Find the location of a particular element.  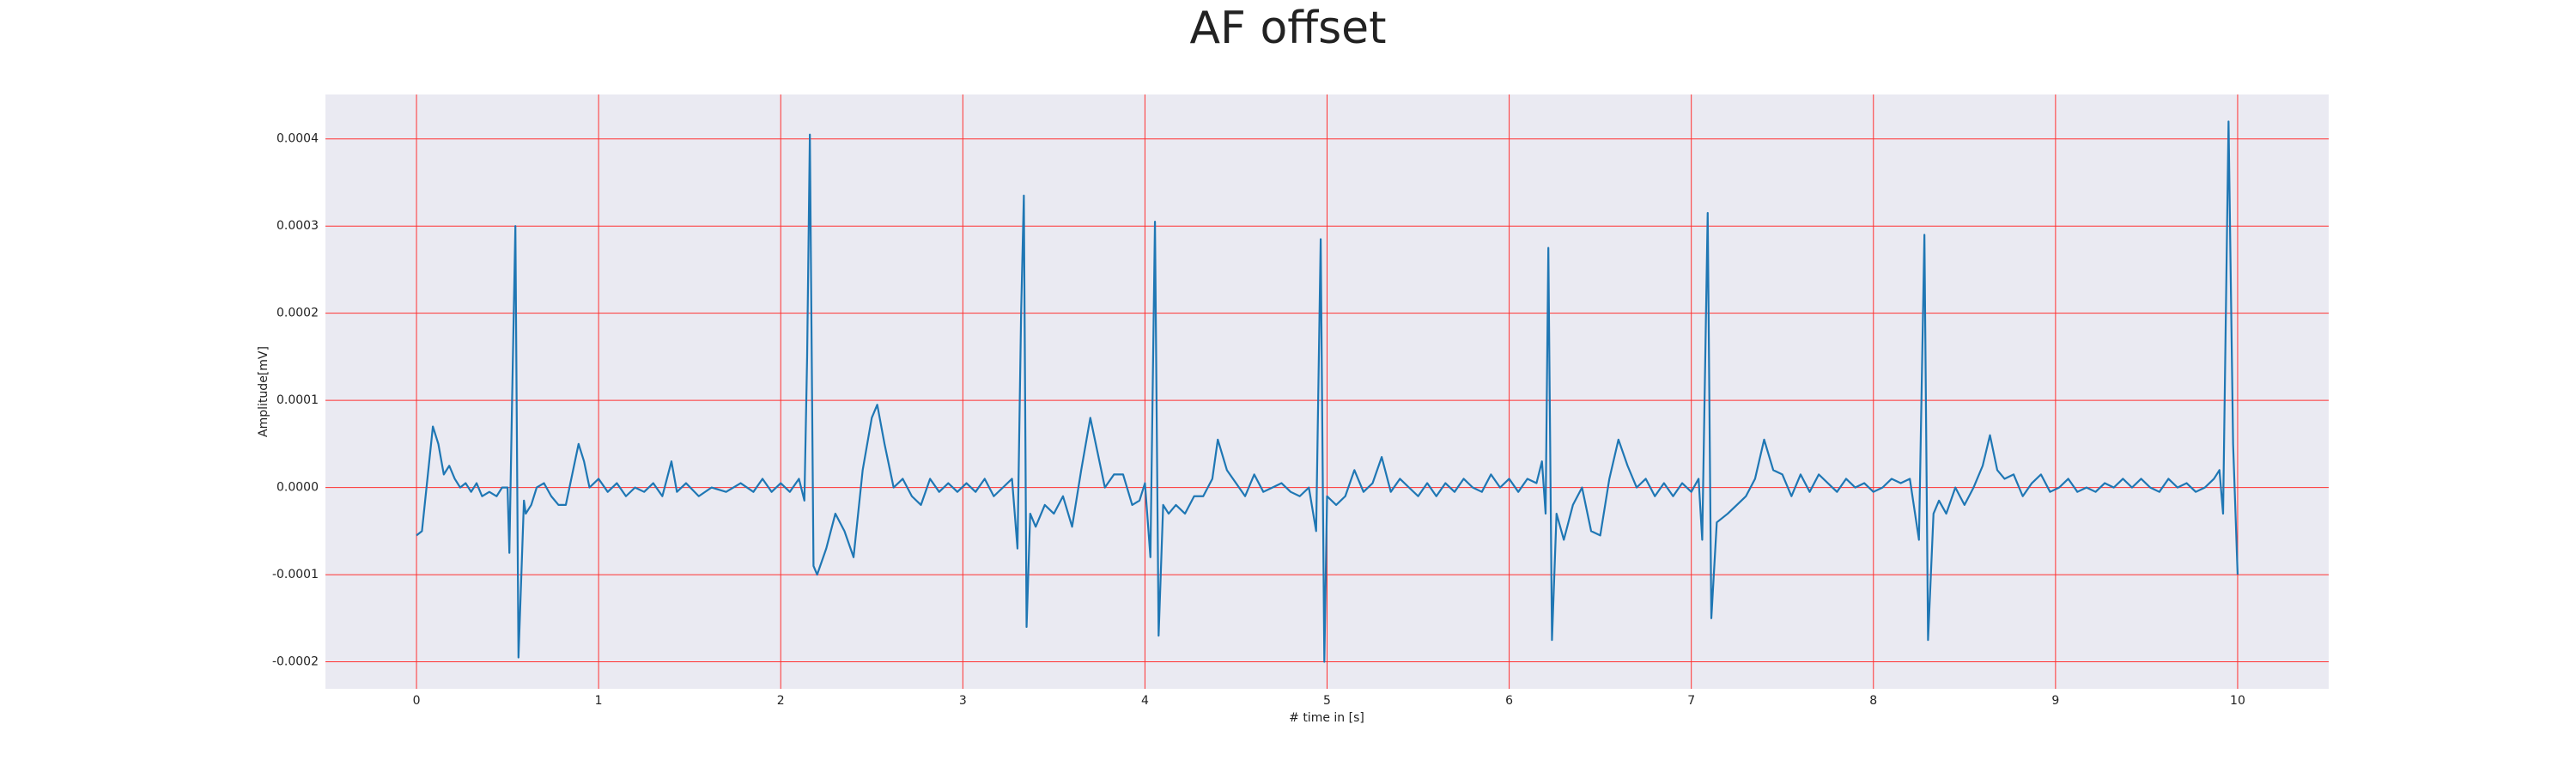

y-tick-label: 0.0003 is located at coordinates (297, 226).